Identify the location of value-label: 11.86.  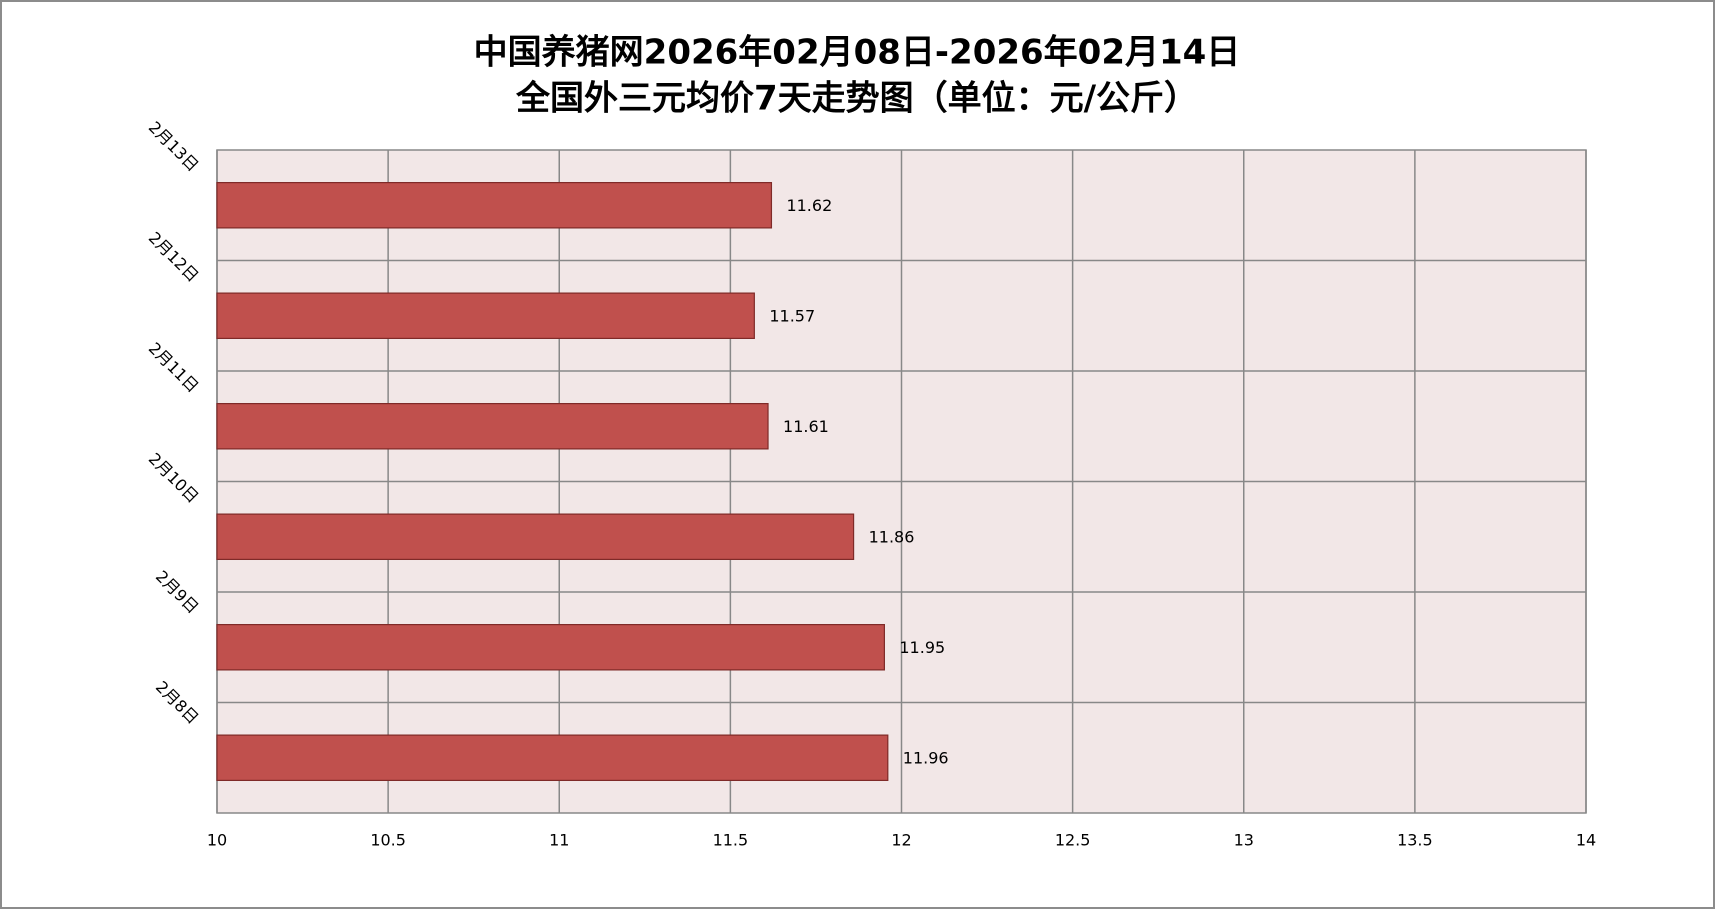
(892, 536).